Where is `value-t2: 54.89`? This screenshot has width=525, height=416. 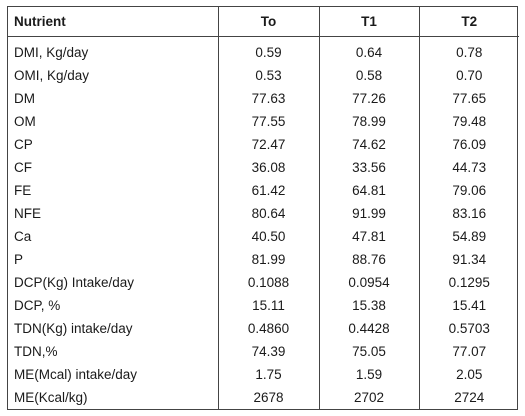 value-t2: 54.89 is located at coordinates (468, 236).